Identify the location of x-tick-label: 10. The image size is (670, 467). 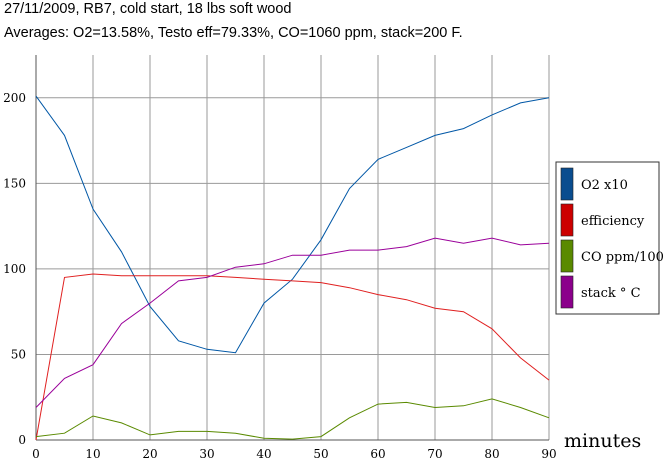
(92, 454).